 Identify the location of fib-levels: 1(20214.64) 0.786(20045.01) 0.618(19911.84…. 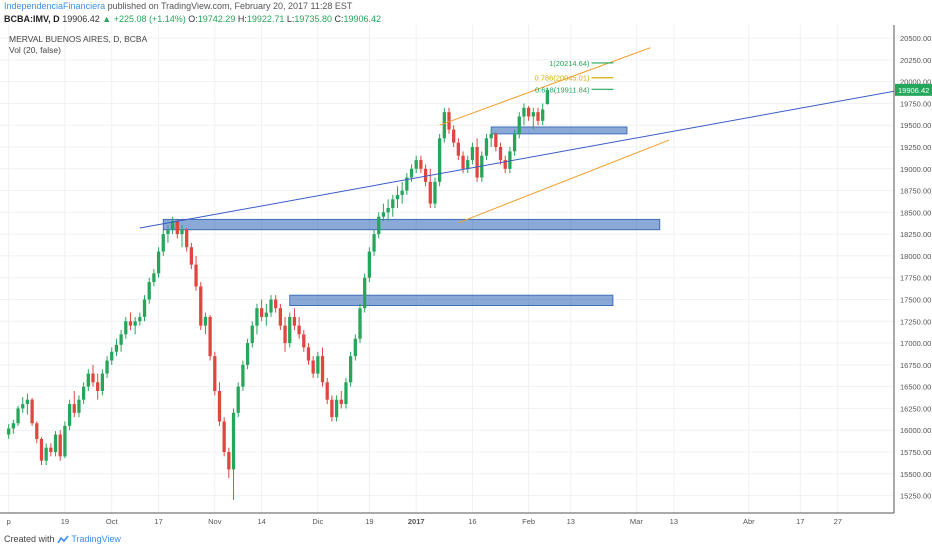
(574, 76).